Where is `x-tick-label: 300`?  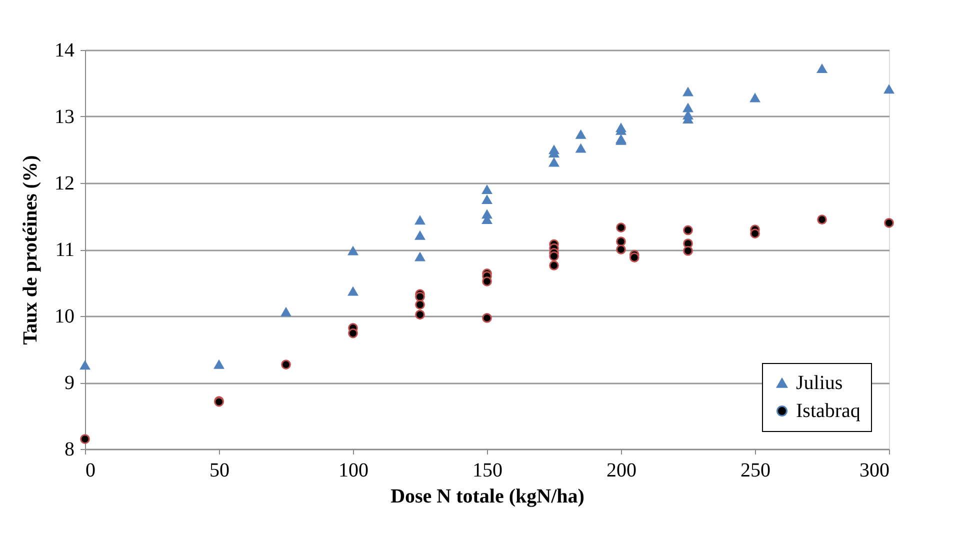
x-tick-label: 300 is located at coordinates (875, 471).